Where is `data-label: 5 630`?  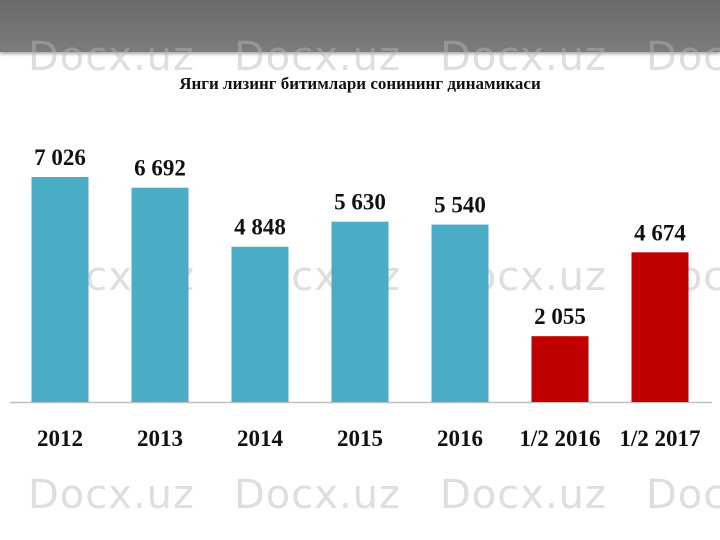 data-label: 5 630 is located at coordinates (360, 202).